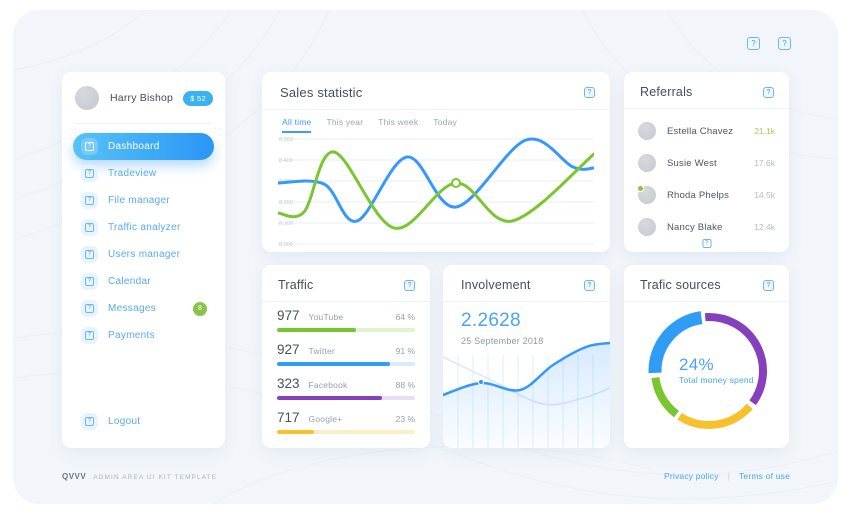 Image resolution: width=851 pixels, height=514 pixels. What do you see at coordinates (405, 317) in the screenshot?
I see `traffic-percent: 64 %` at bounding box center [405, 317].